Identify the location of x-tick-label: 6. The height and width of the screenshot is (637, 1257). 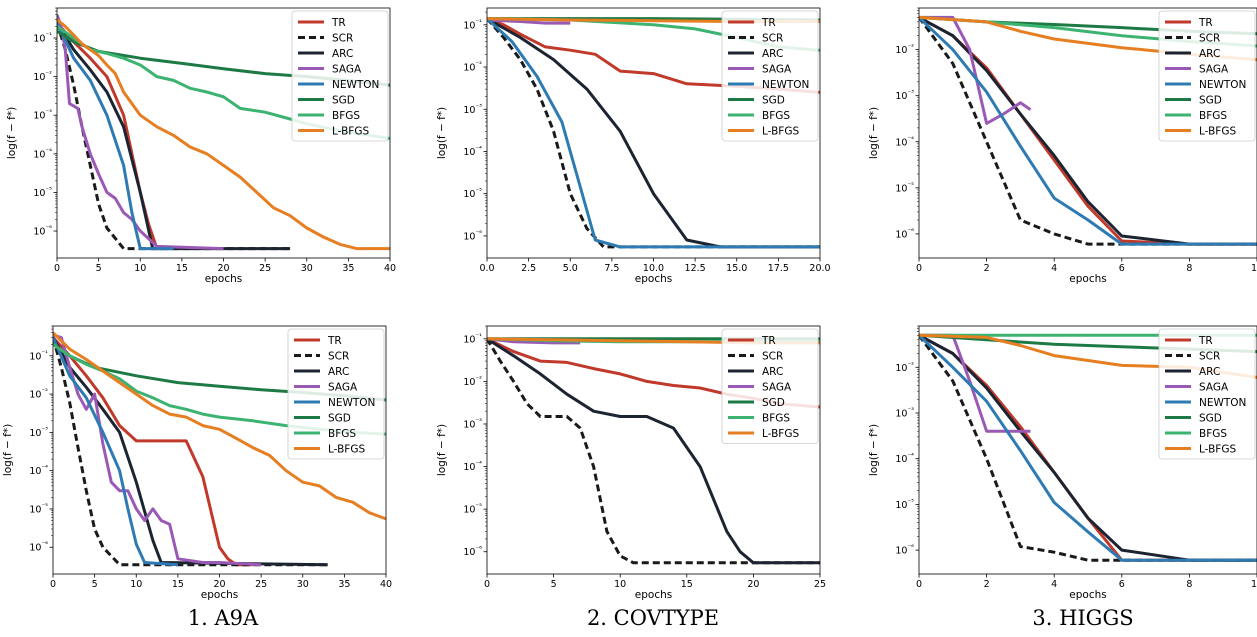
(1122, 268).